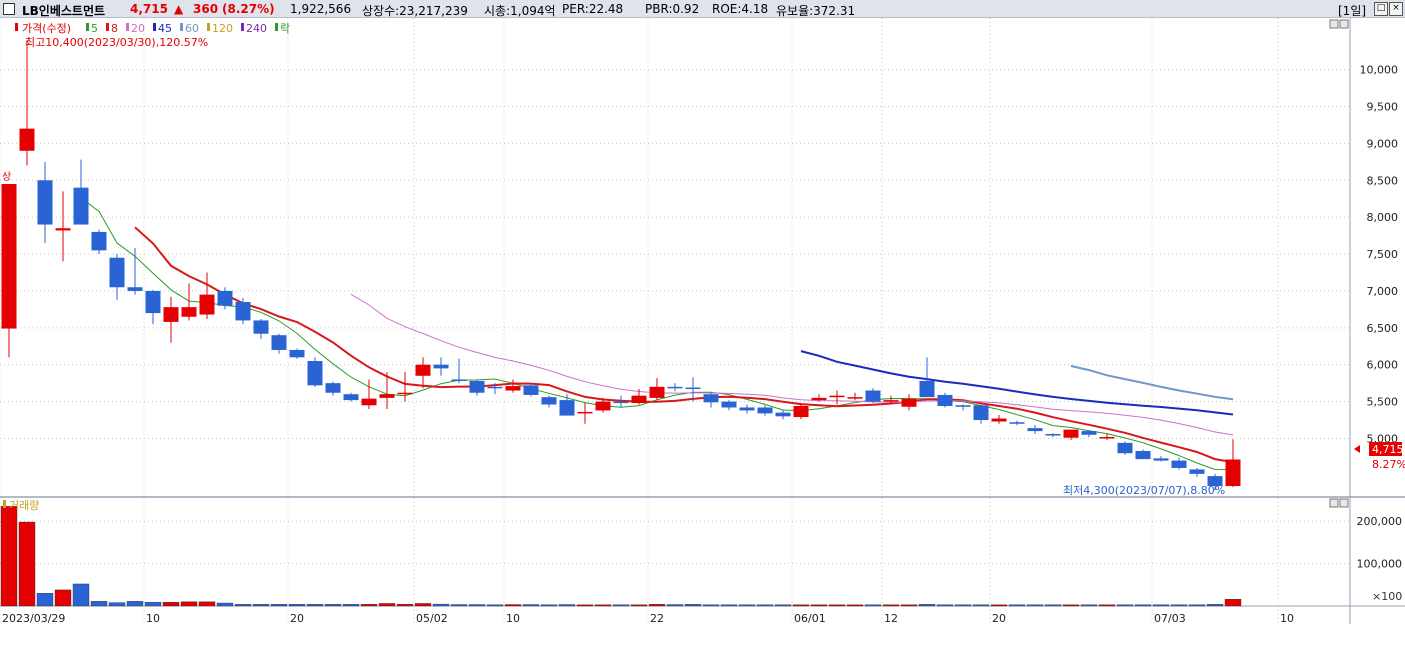 The image size is (1405, 648). I want to click on ma-legend-items: 5 8 20 45 60 120 240 락, so click(188, 28).